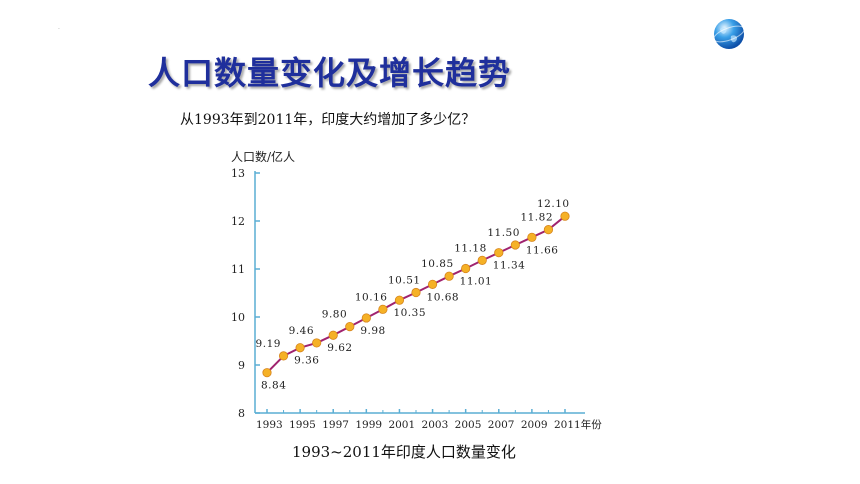  I want to click on x-tick-label: 1993, so click(269, 425).